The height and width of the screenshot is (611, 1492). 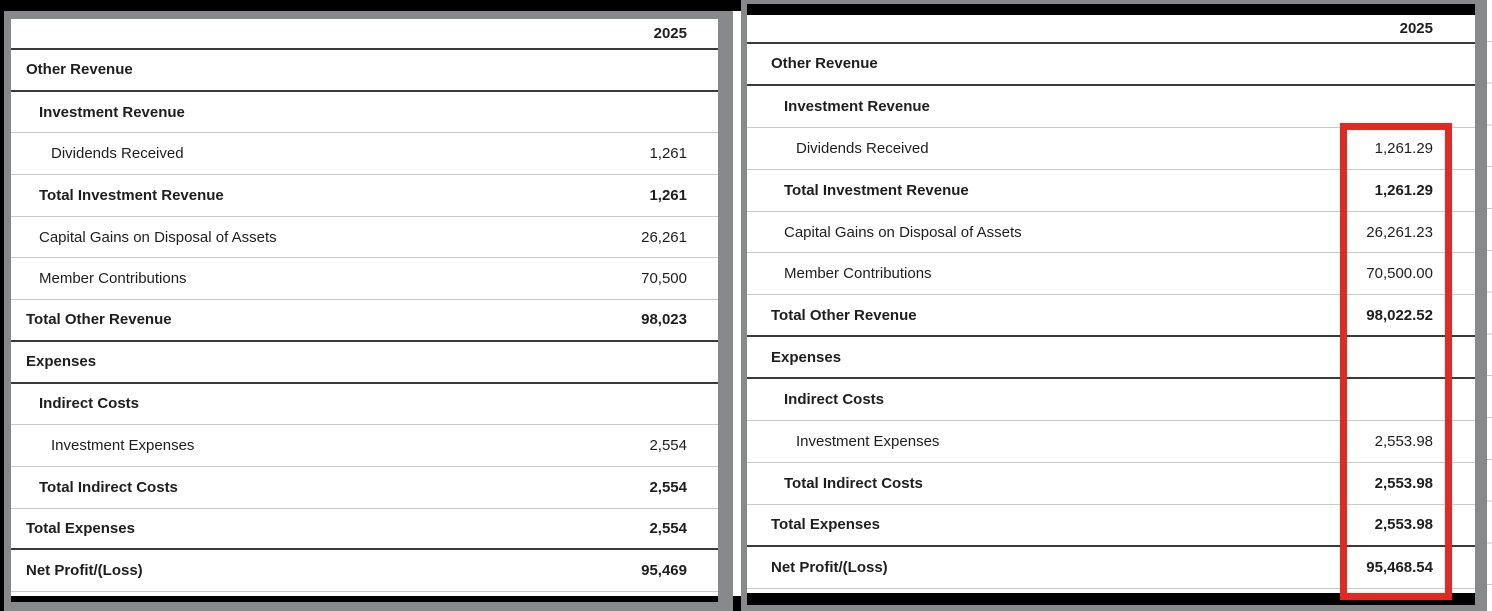 What do you see at coordinates (1111, 149) in the screenshot?
I see `table-row: Dividends Received 1,261.29` at bounding box center [1111, 149].